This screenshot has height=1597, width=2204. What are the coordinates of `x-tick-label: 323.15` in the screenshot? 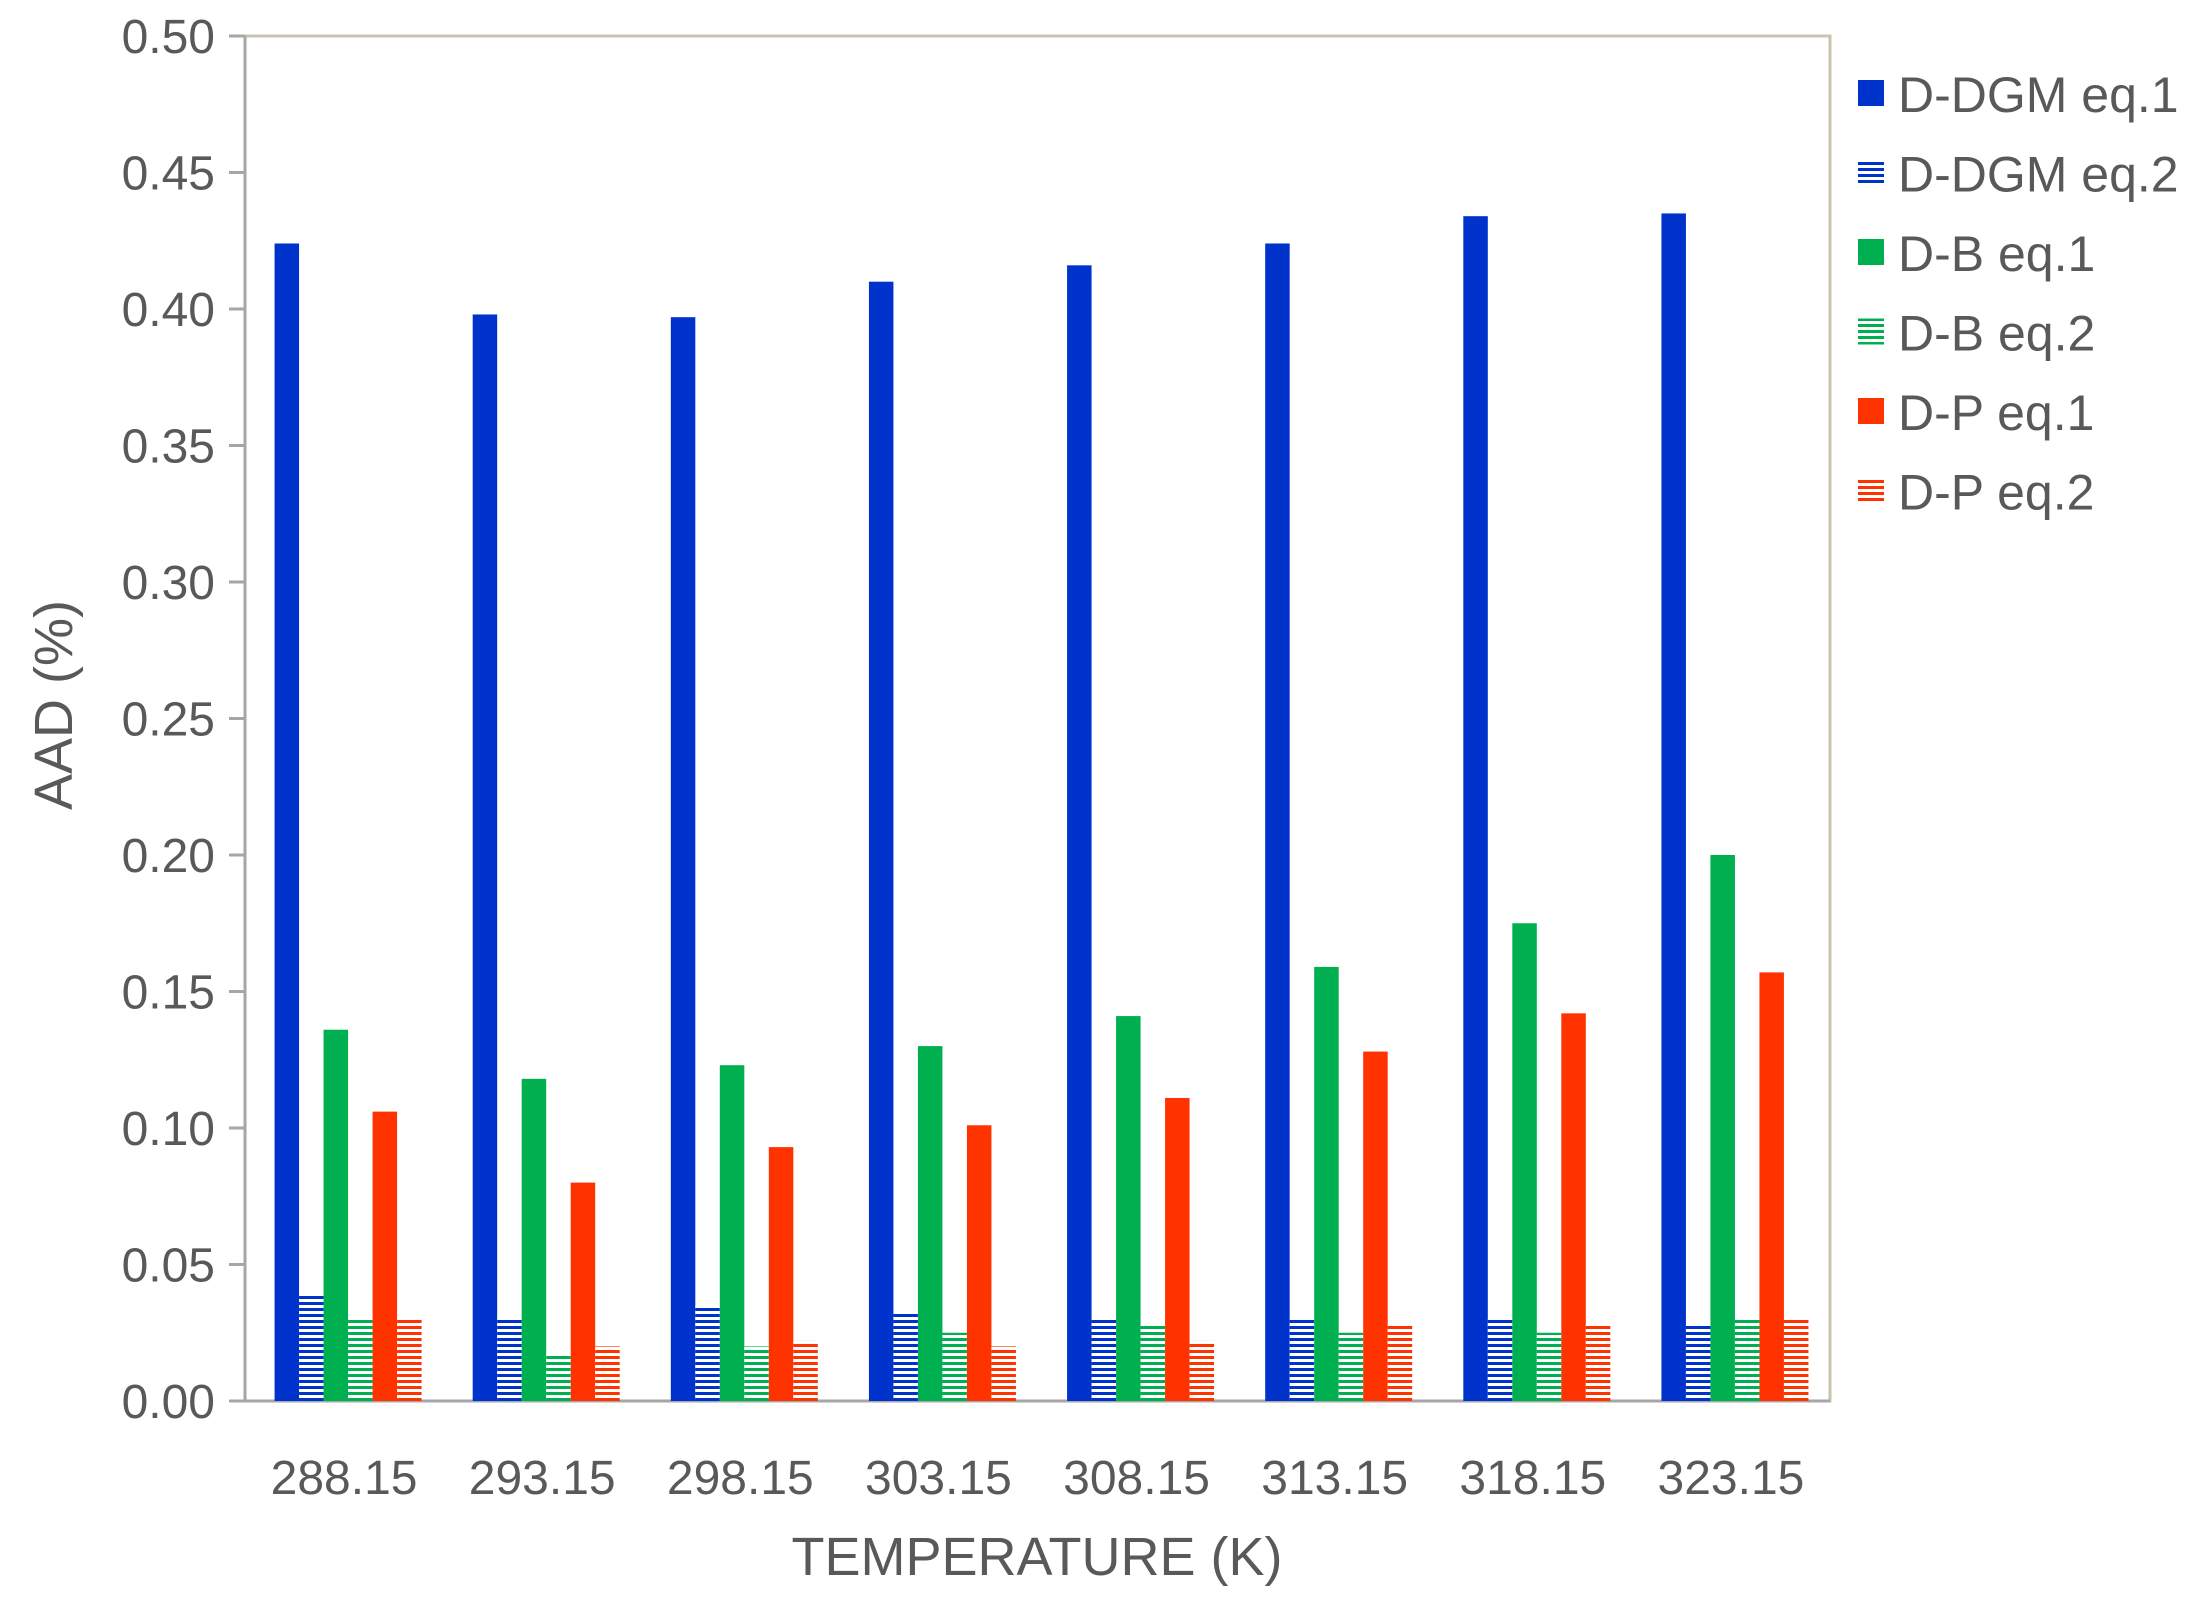 It's located at (1731, 1478).